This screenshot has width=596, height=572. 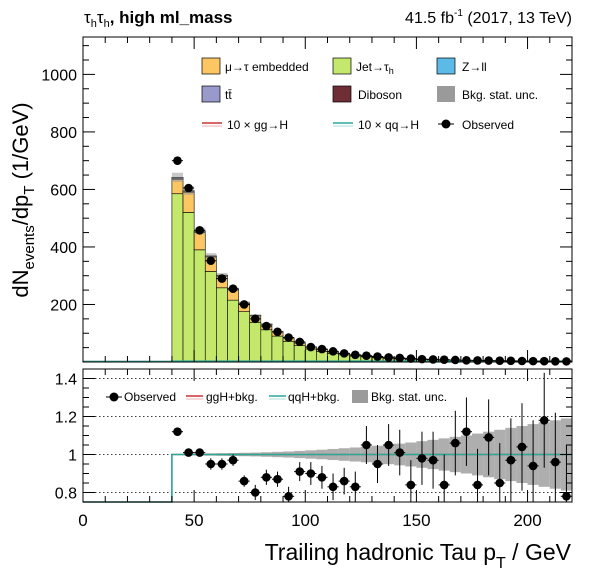 What do you see at coordinates (66, 380) in the screenshot?
I see `ratio-y-tick-label-3: 1.4` at bounding box center [66, 380].